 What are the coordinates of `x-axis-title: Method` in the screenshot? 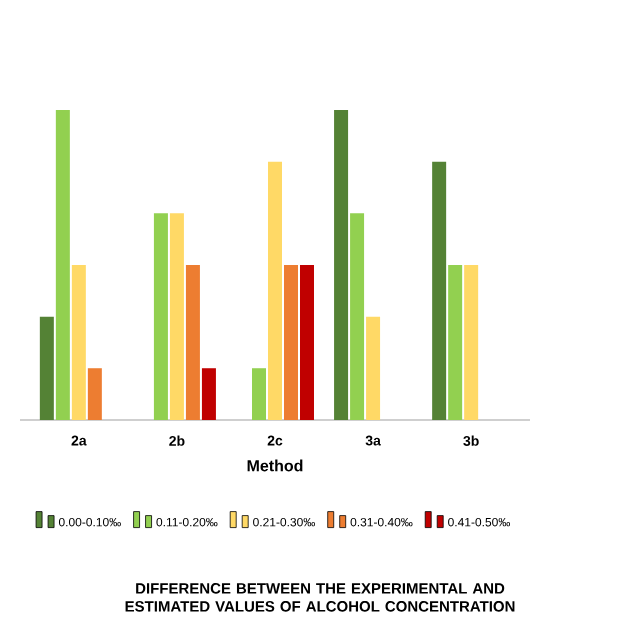 It's located at (275, 465).